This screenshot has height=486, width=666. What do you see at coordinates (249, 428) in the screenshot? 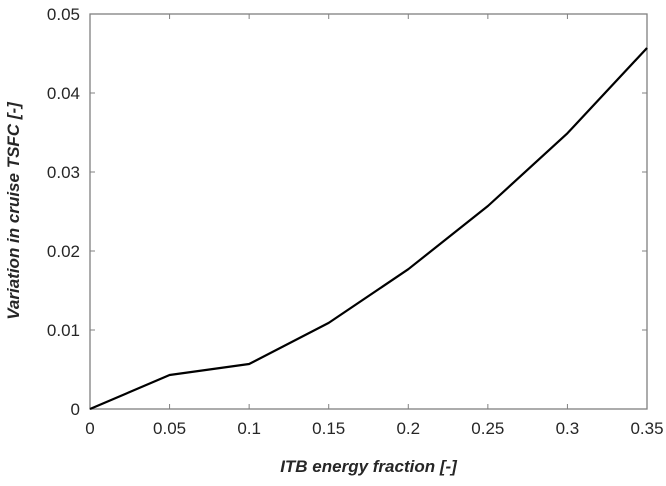
I see `x-tick-label: 0.1` at bounding box center [249, 428].